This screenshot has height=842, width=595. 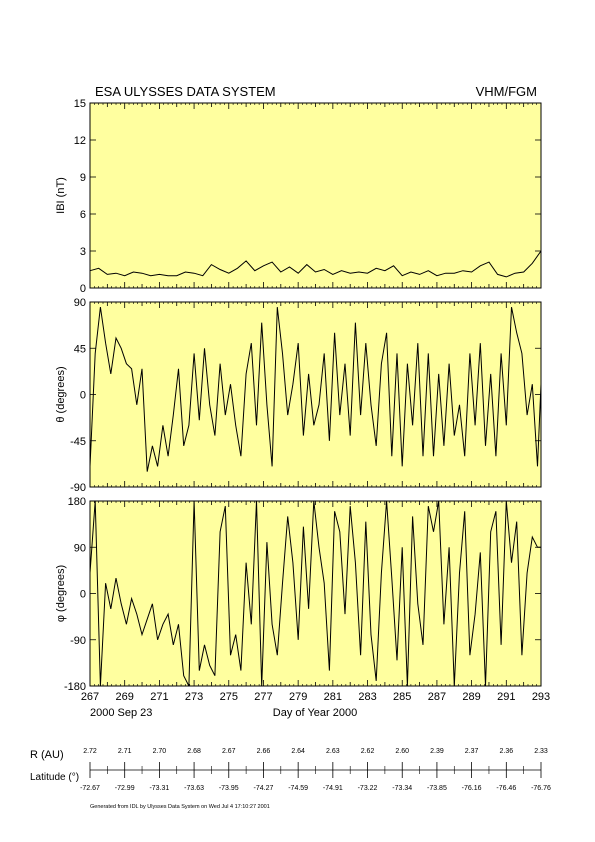 What do you see at coordinates (54, 777) in the screenshot?
I see `latitude-label: Latitude (°)` at bounding box center [54, 777].